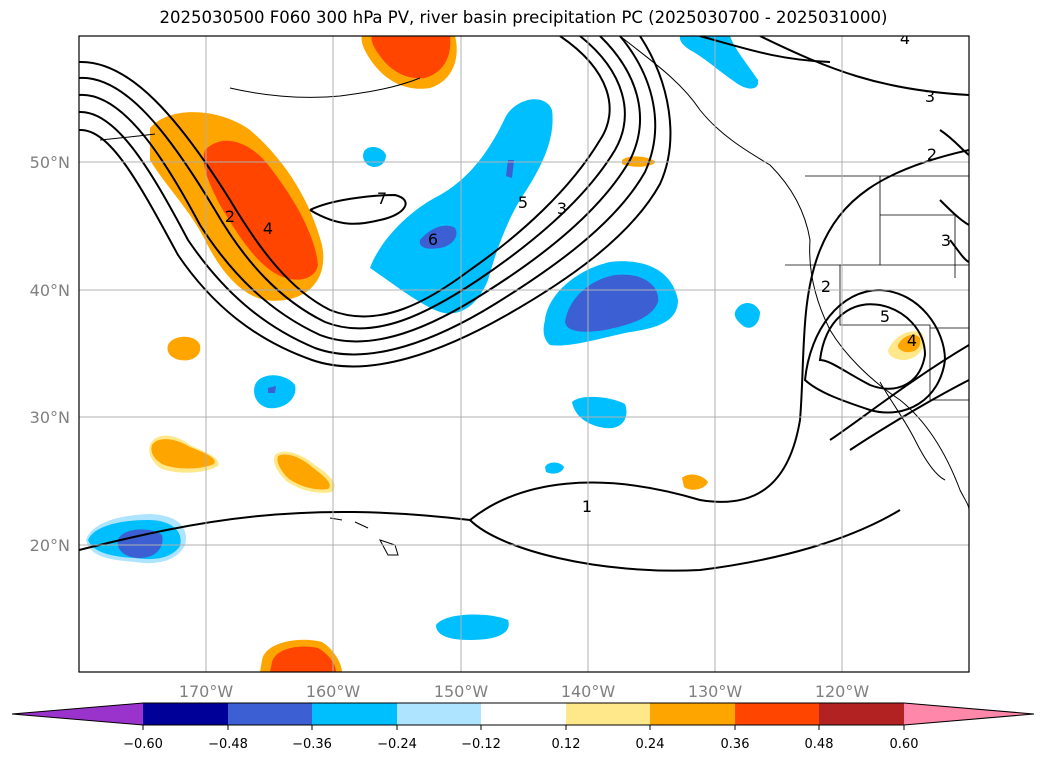  I want to click on colorbar-tick: 0.12, so click(566, 744).